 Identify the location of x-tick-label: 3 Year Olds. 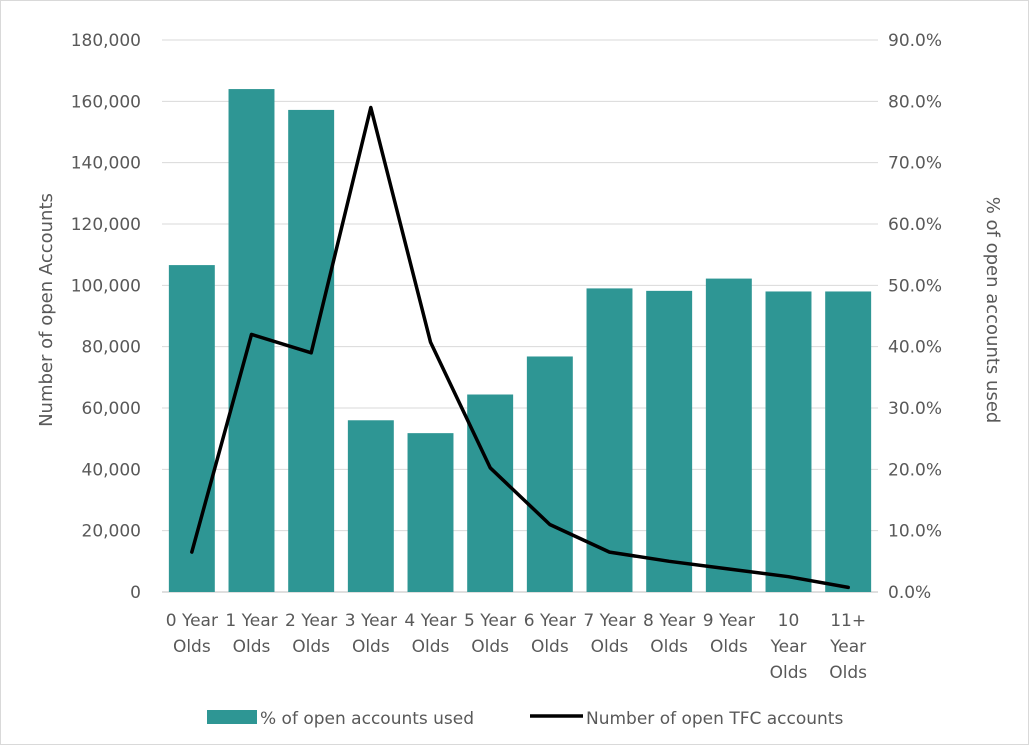
(371, 634).